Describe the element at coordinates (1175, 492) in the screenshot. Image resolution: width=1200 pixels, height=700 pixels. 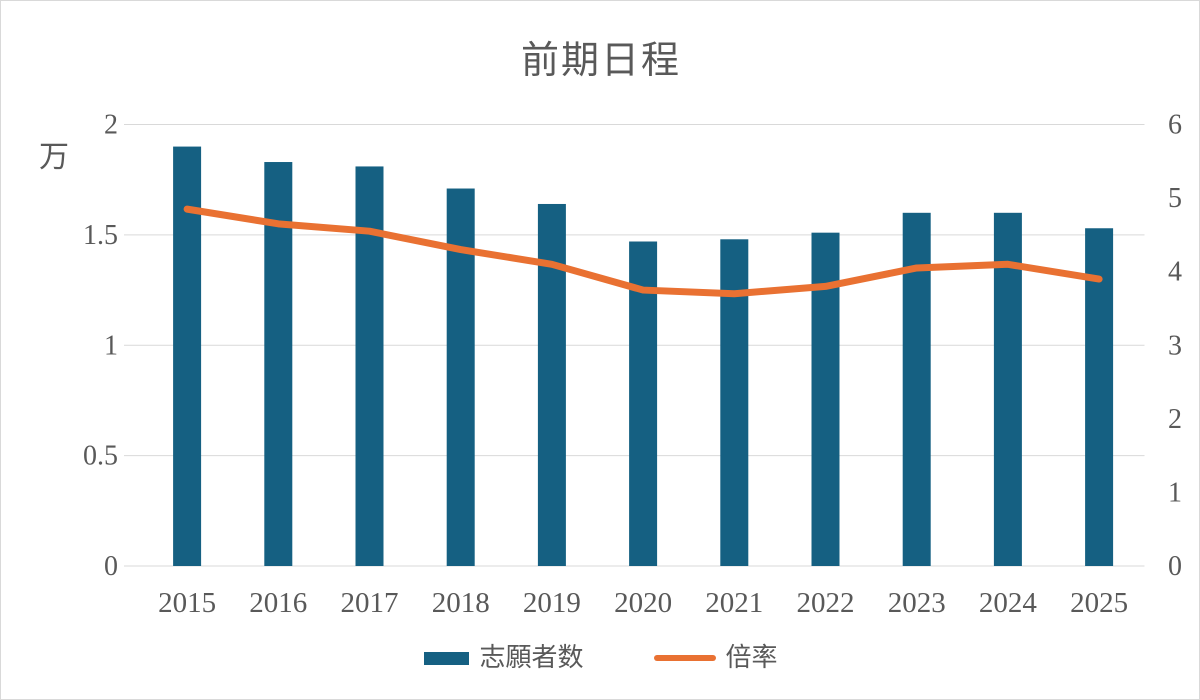
I see `right-axis-tick-label: 1` at that location.